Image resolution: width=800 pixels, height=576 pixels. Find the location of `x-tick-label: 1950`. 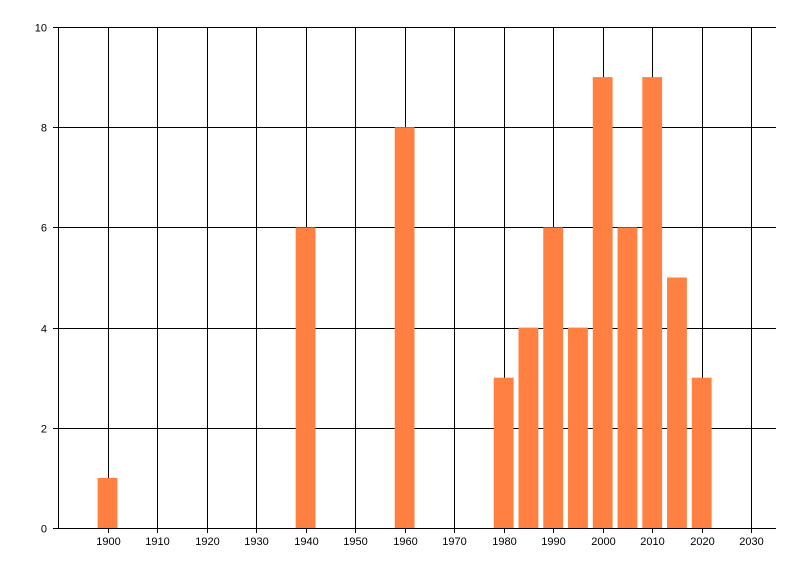

x-tick-label: 1950 is located at coordinates (355, 542).